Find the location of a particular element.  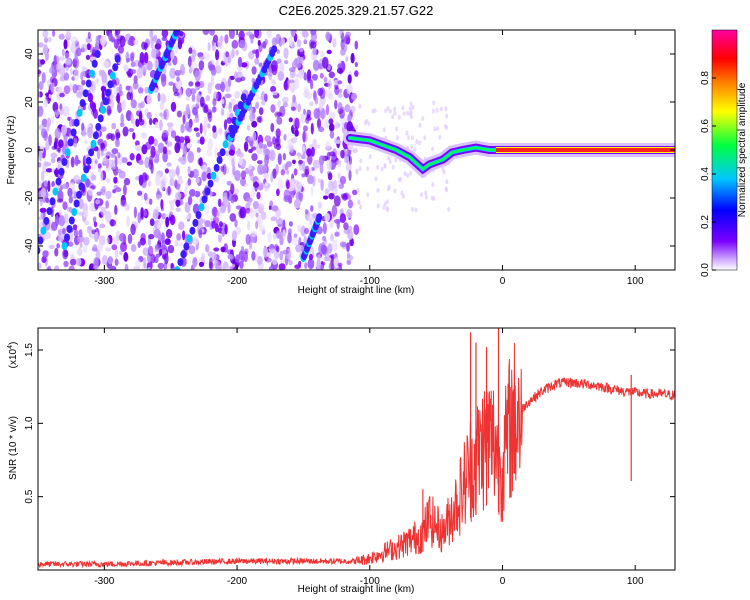

colorbar-tick-label: 0.4 is located at coordinates (705, 174).